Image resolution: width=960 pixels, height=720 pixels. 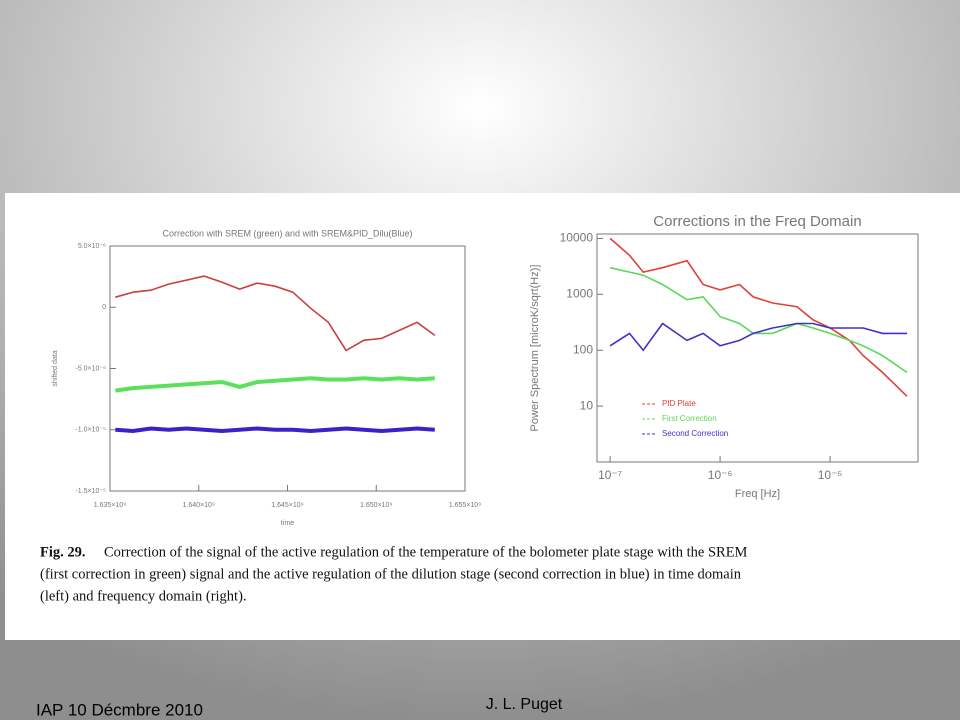 What do you see at coordinates (535, 348) in the screenshot?
I see `y-axis-label: Power Spectrum [microK/sqrt(Hz)]` at bounding box center [535, 348].